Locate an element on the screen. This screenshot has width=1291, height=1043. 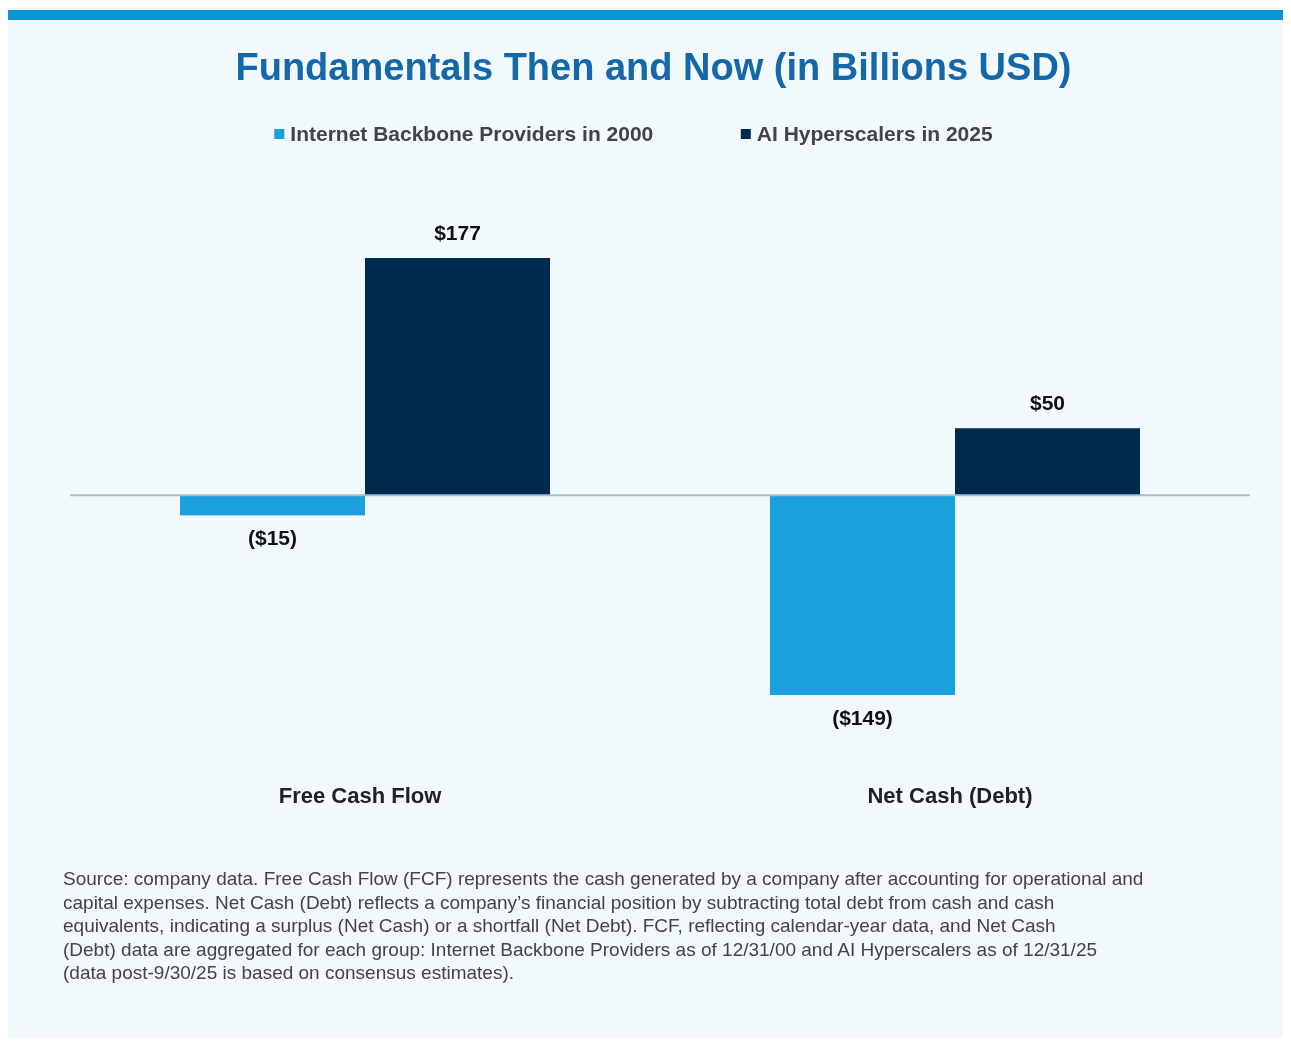
legend-label: Internet Backbone Providers in 2000 is located at coordinates (472, 133).